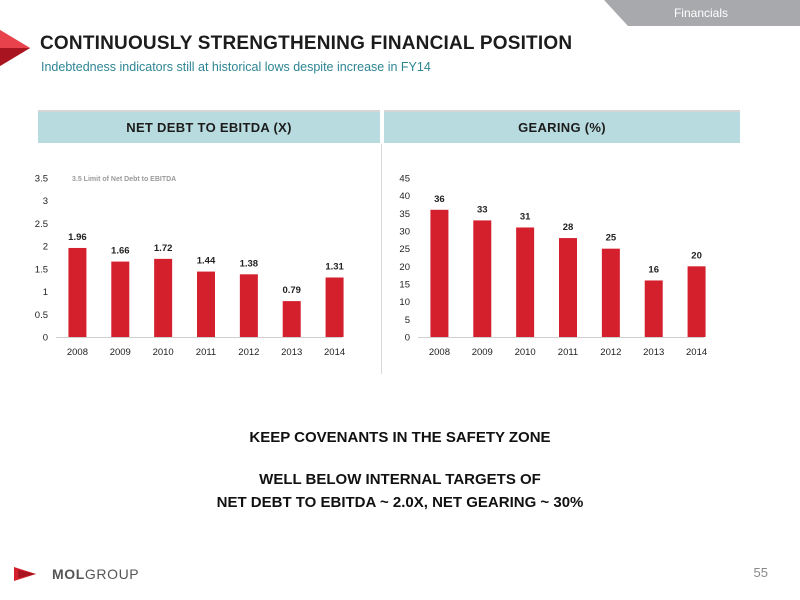 The height and width of the screenshot is (600, 800). What do you see at coordinates (124, 179) in the screenshot?
I see `limit-annotation: 3.5 Limit of Net Debt to EBITDA` at bounding box center [124, 179].